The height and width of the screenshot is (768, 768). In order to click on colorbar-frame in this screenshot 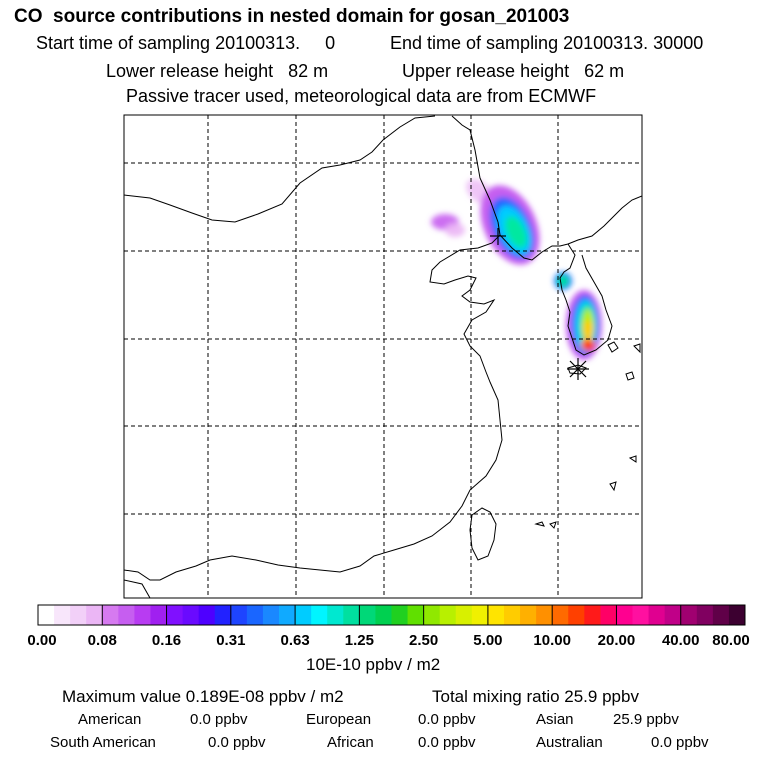, I will do `click(391, 615)`.